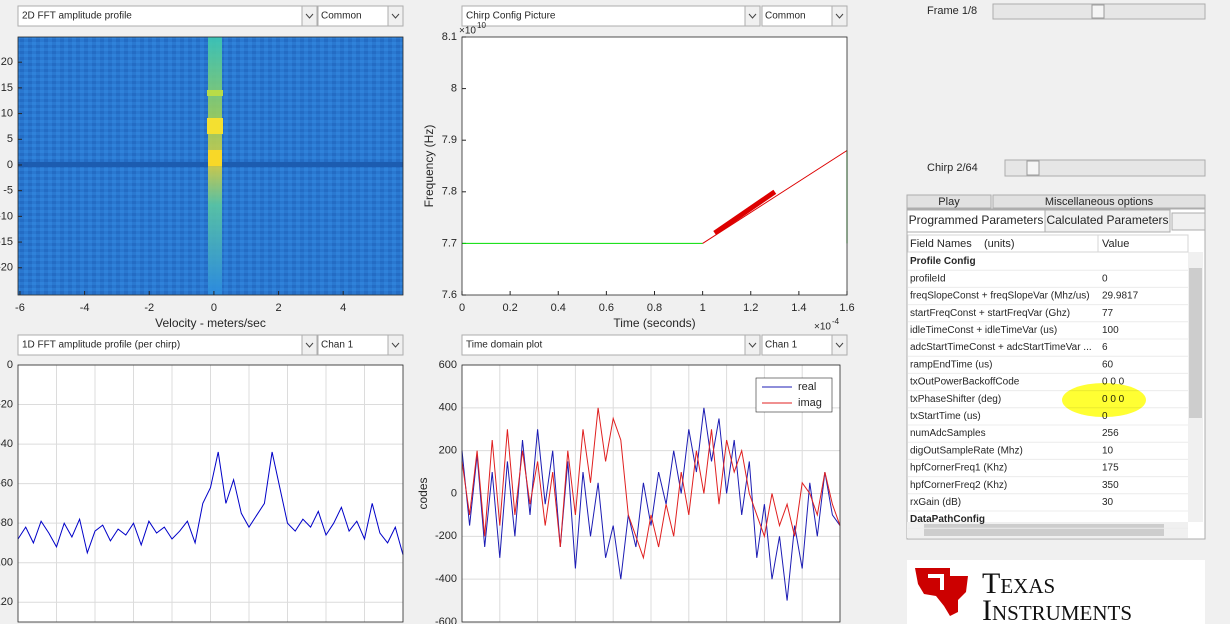 The width and height of the screenshot is (1230, 624). Describe the element at coordinates (449, 192) in the screenshot. I see `y-tick-label: 7.8` at that location.